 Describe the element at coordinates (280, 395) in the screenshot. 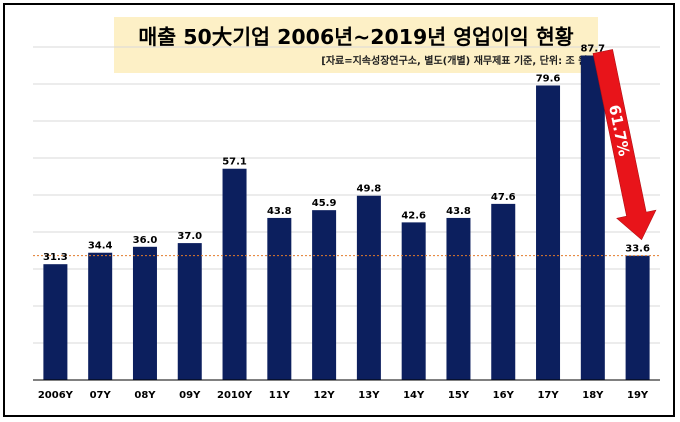

I see `x-tick-label: 11Y` at that location.